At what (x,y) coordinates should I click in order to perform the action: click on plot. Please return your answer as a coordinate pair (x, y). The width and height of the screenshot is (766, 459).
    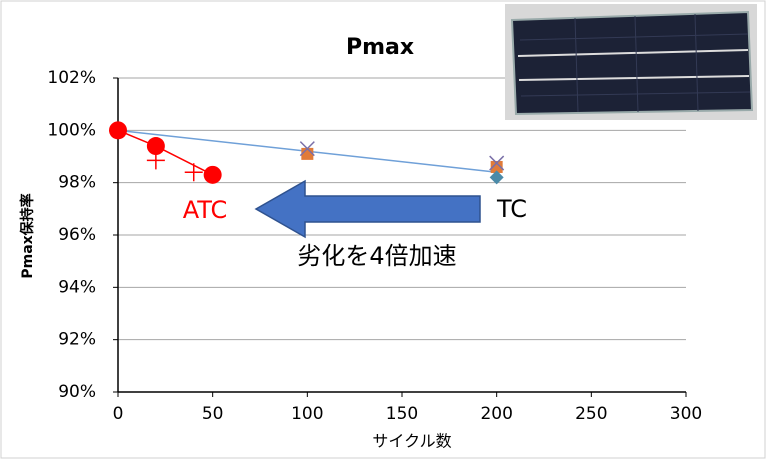
    Looking at the image, I should click on (307, 153).